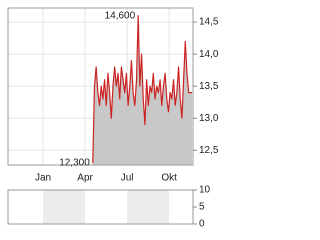  Describe the element at coordinates (209, 54) in the screenshot. I see `y-tick-label: 14,0` at that location.